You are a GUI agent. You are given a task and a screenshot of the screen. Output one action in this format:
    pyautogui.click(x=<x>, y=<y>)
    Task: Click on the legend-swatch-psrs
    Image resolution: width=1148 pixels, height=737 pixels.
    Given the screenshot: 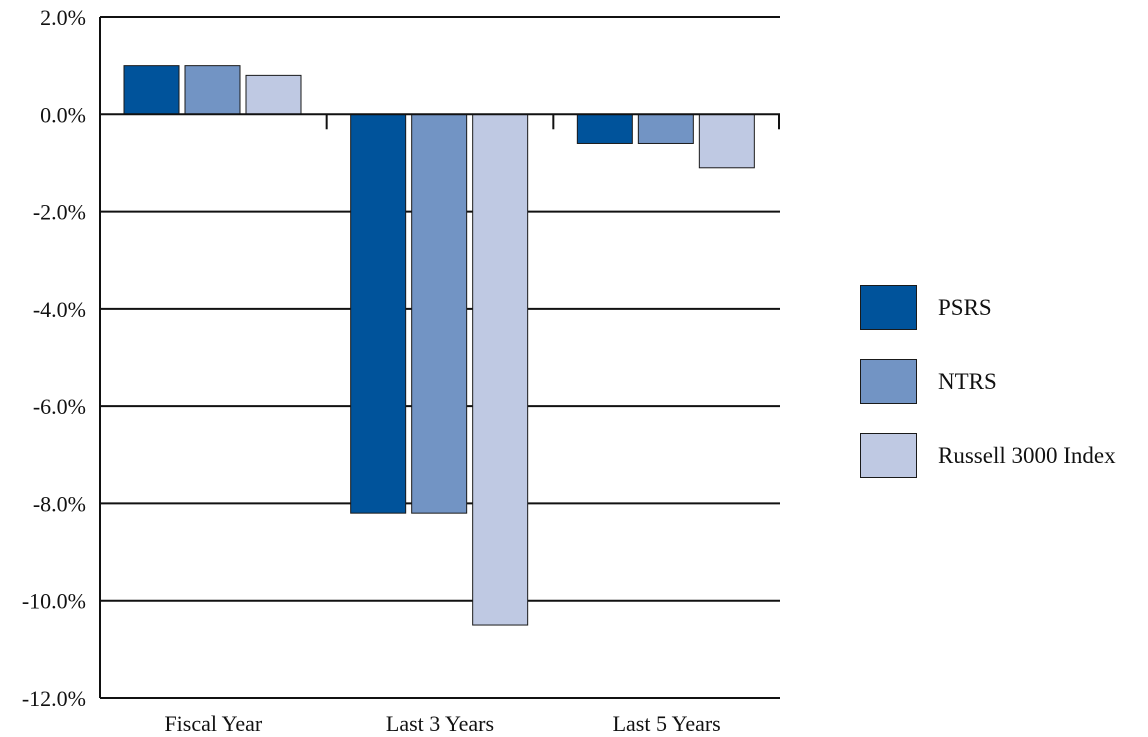 What is the action you would take?
    pyautogui.click(x=888, y=307)
    